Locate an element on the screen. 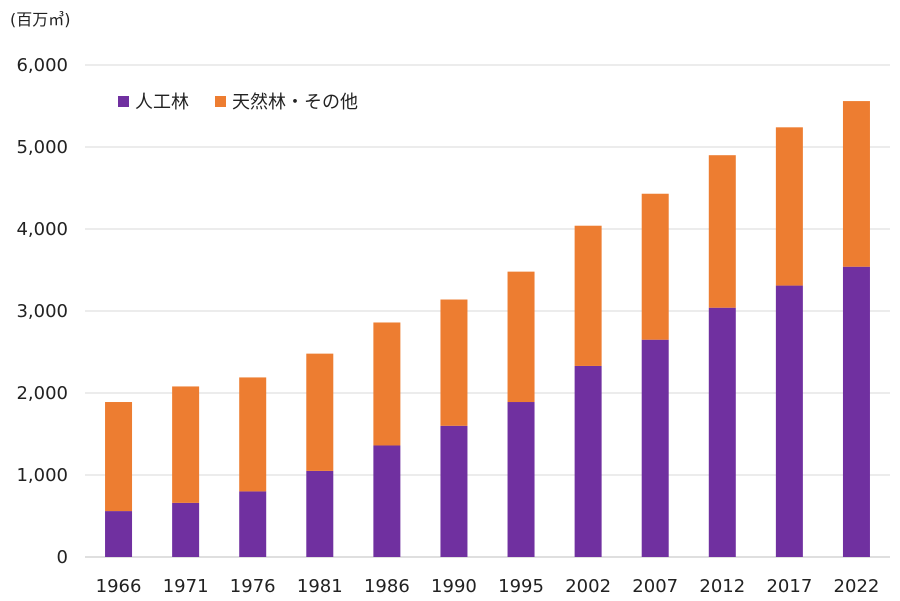 The image size is (900, 601). legend-label-natural-forest-other: 天然林・その他 is located at coordinates (295, 102).